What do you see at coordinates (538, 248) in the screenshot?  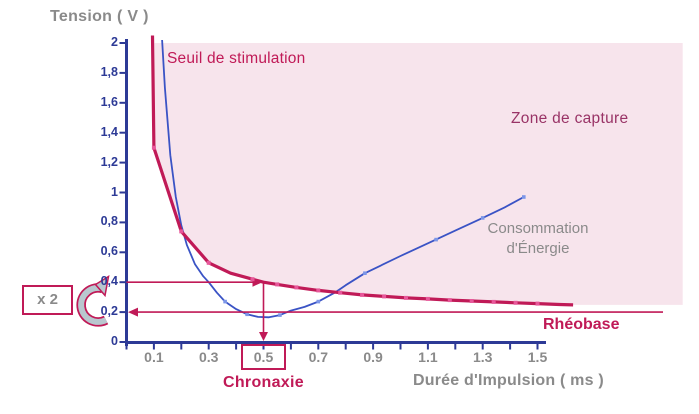 I see `energy-curve-label-line2: d'Énergie` at bounding box center [538, 248].